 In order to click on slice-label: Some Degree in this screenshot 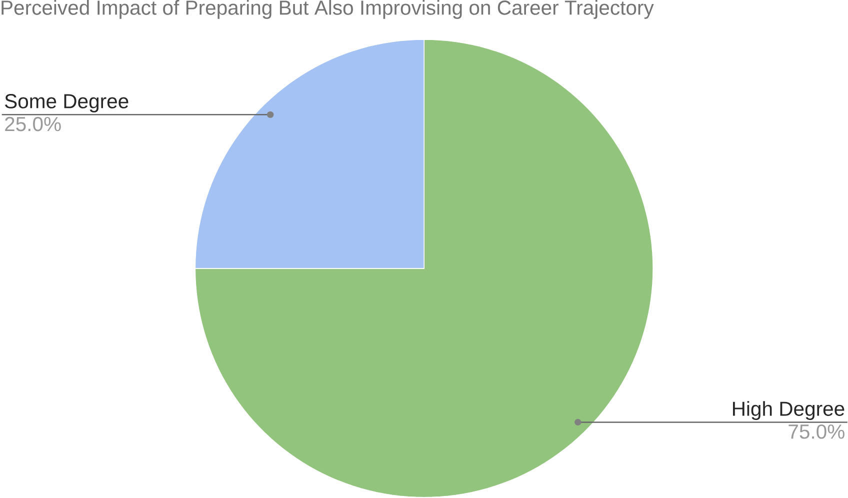, I will do `click(66, 103)`.